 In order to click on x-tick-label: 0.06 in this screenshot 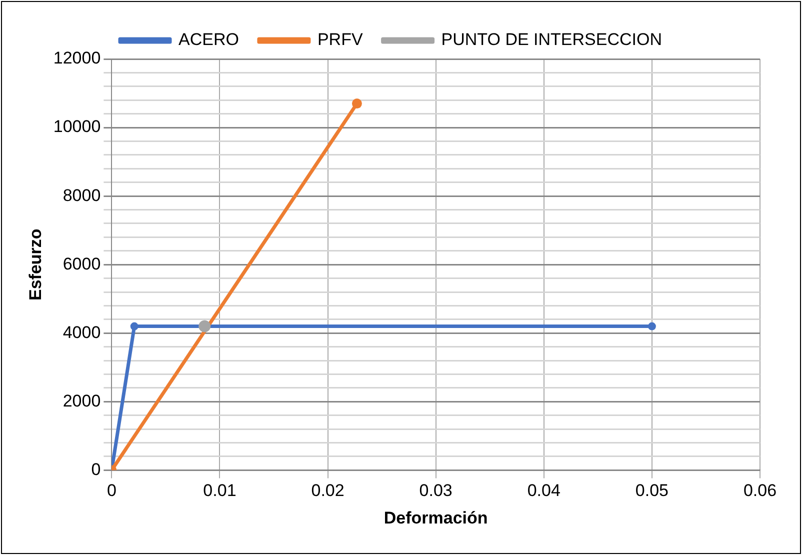, I will do `click(760, 490)`.